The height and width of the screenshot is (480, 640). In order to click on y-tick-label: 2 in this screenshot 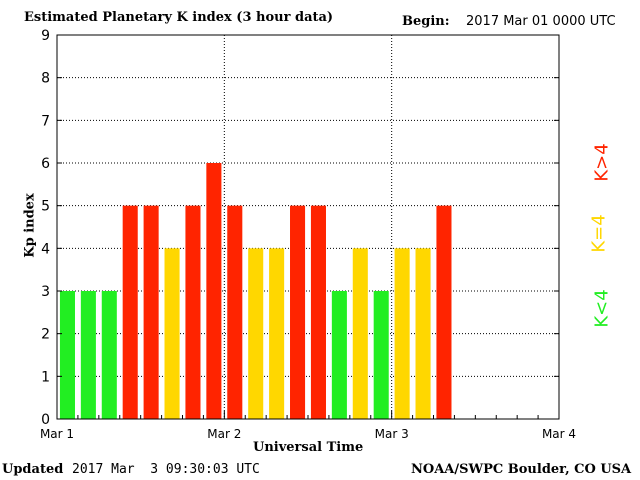, I will do `click(45, 335)`.